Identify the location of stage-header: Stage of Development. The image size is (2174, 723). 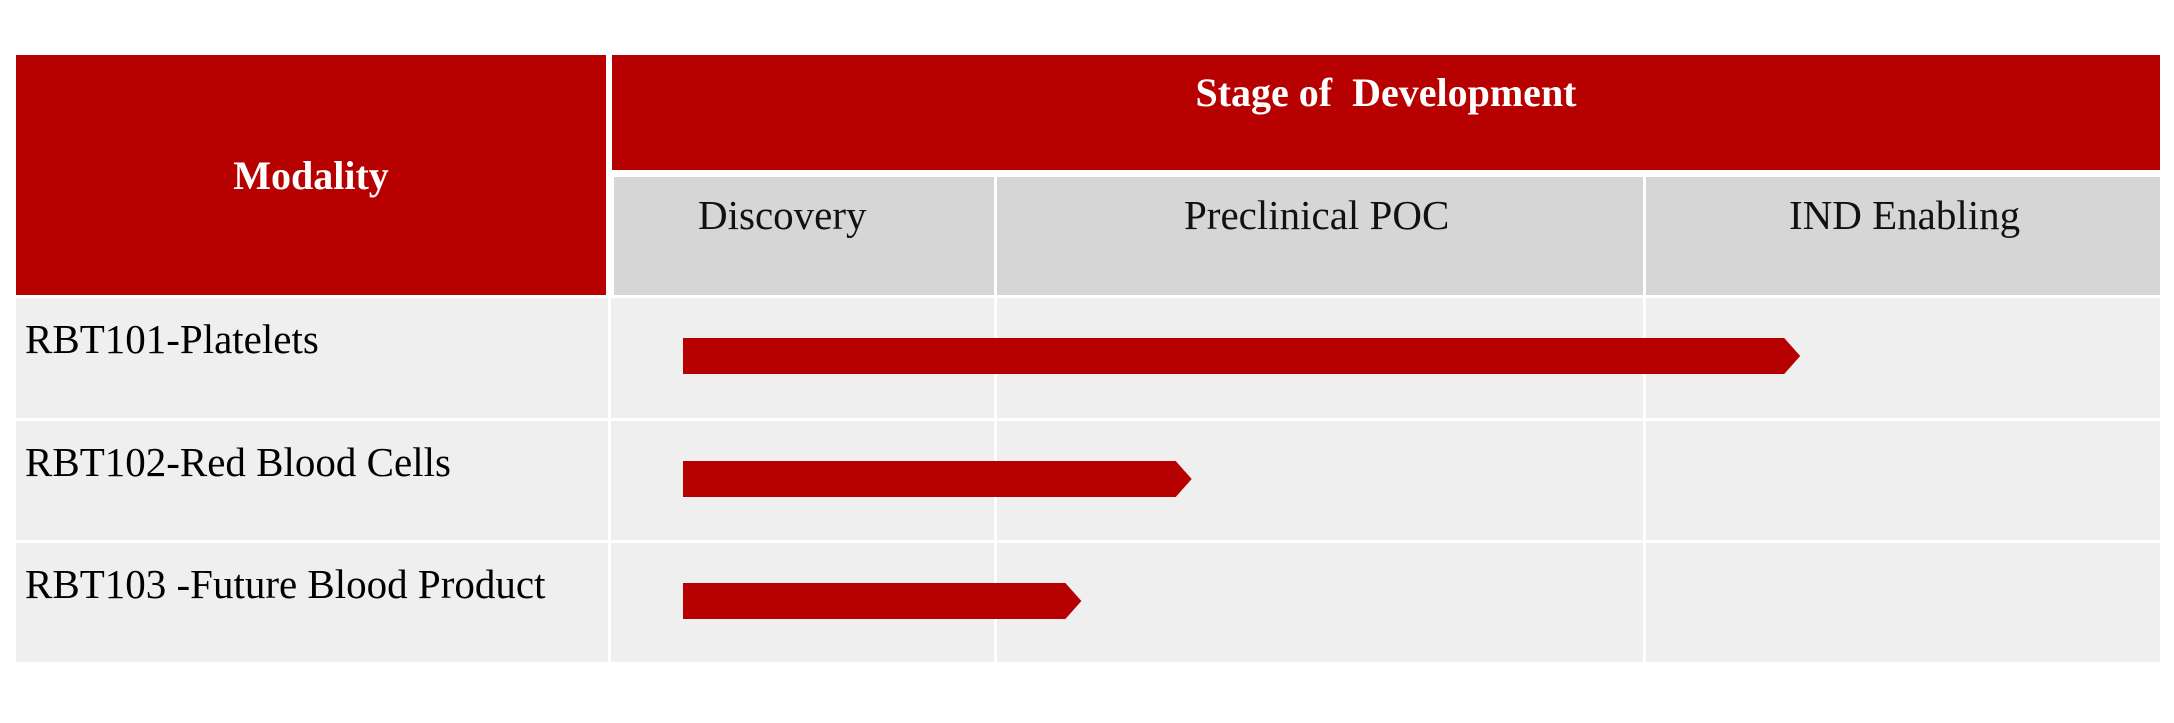
(1386, 112).